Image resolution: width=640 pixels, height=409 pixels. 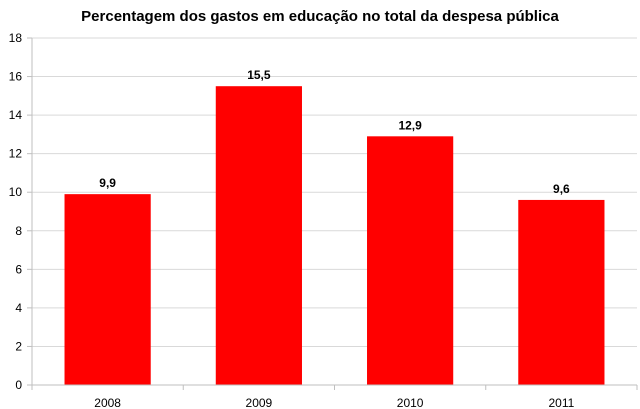 I want to click on x-tick-label-2011: 2011, so click(x=561, y=402).